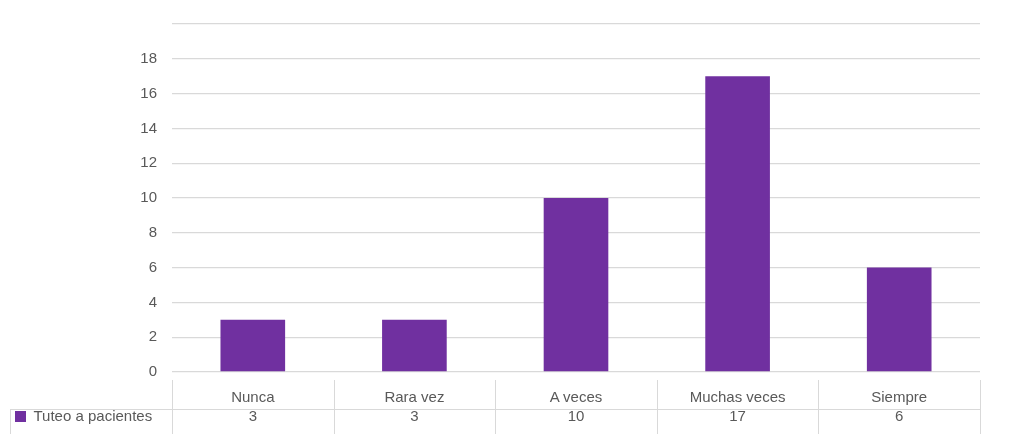  What do you see at coordinates (148, 127) in the screenshot?
I see `y-tick-label: 14` at bounding box center [148, 127].